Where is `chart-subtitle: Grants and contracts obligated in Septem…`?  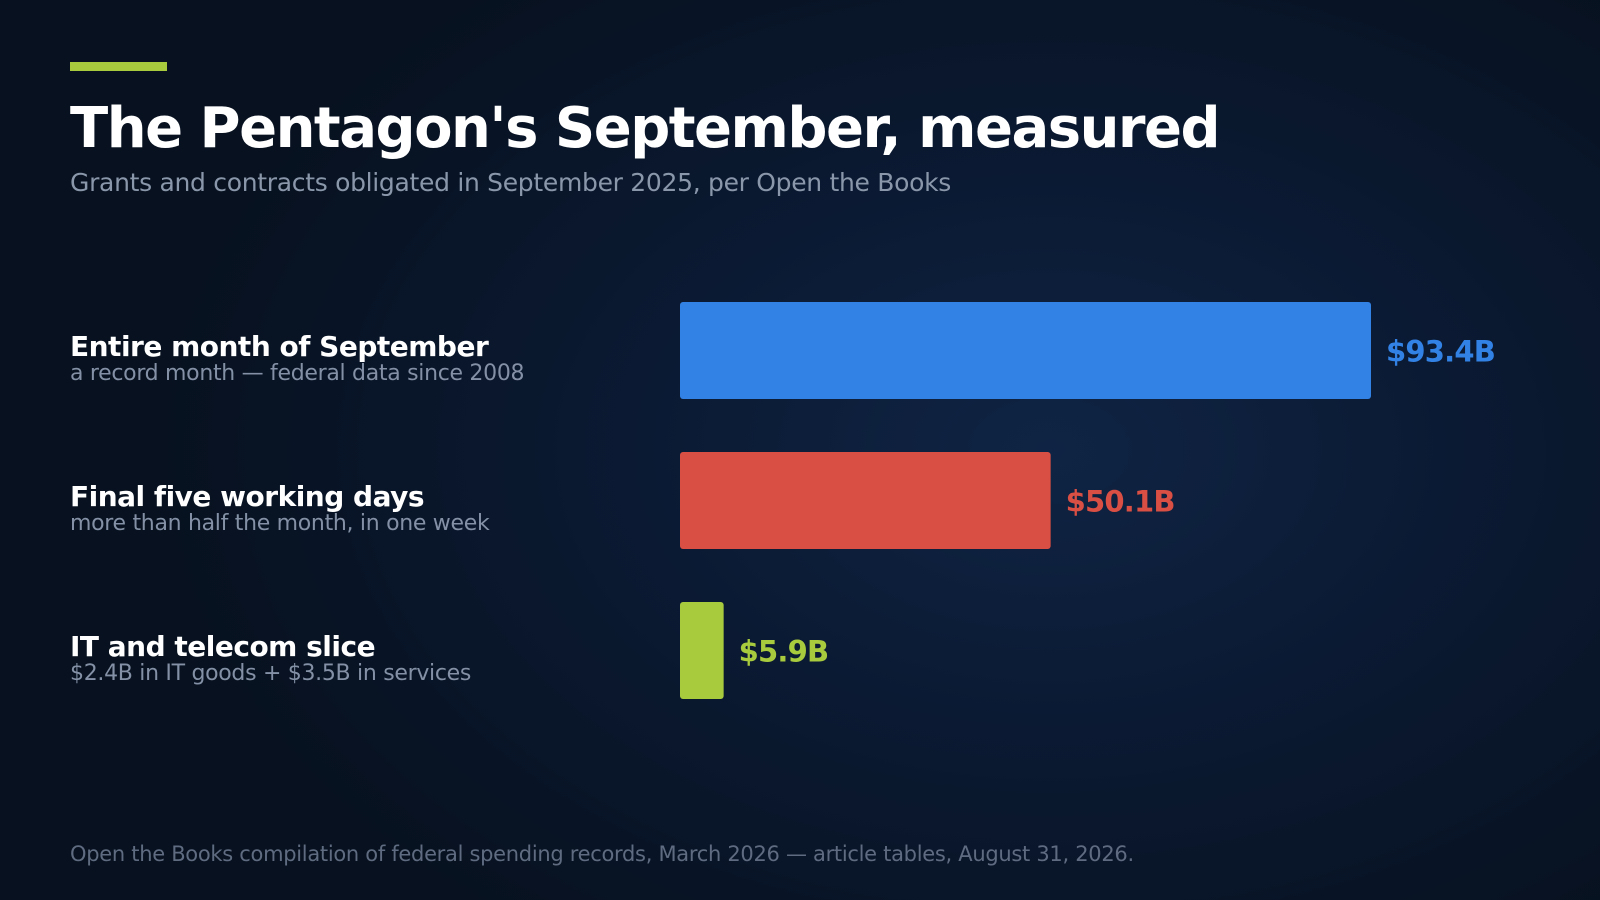 chart-subtitle: Grants and contracts obligated in Septem… is located at coordinates (511, 182).